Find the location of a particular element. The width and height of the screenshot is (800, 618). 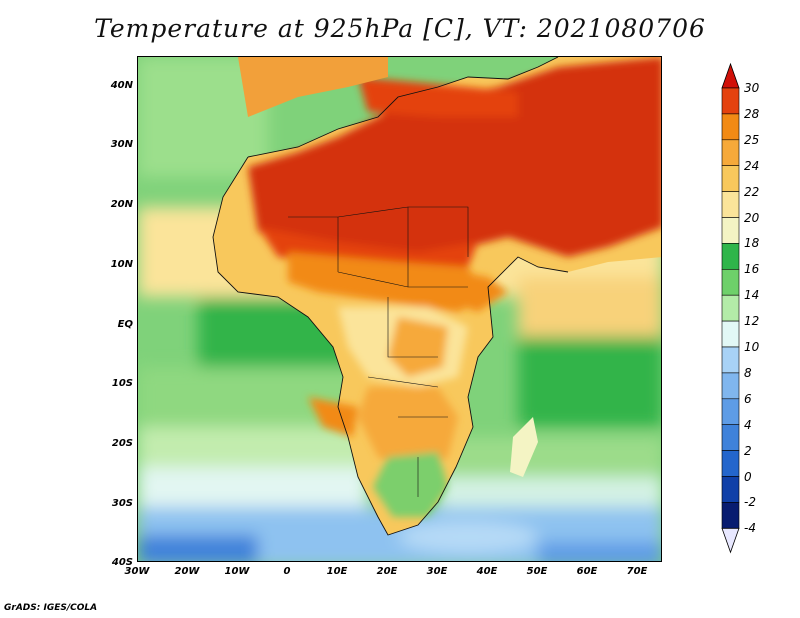

lat-tick-10S: 10S is located at coordinates (122, 383).